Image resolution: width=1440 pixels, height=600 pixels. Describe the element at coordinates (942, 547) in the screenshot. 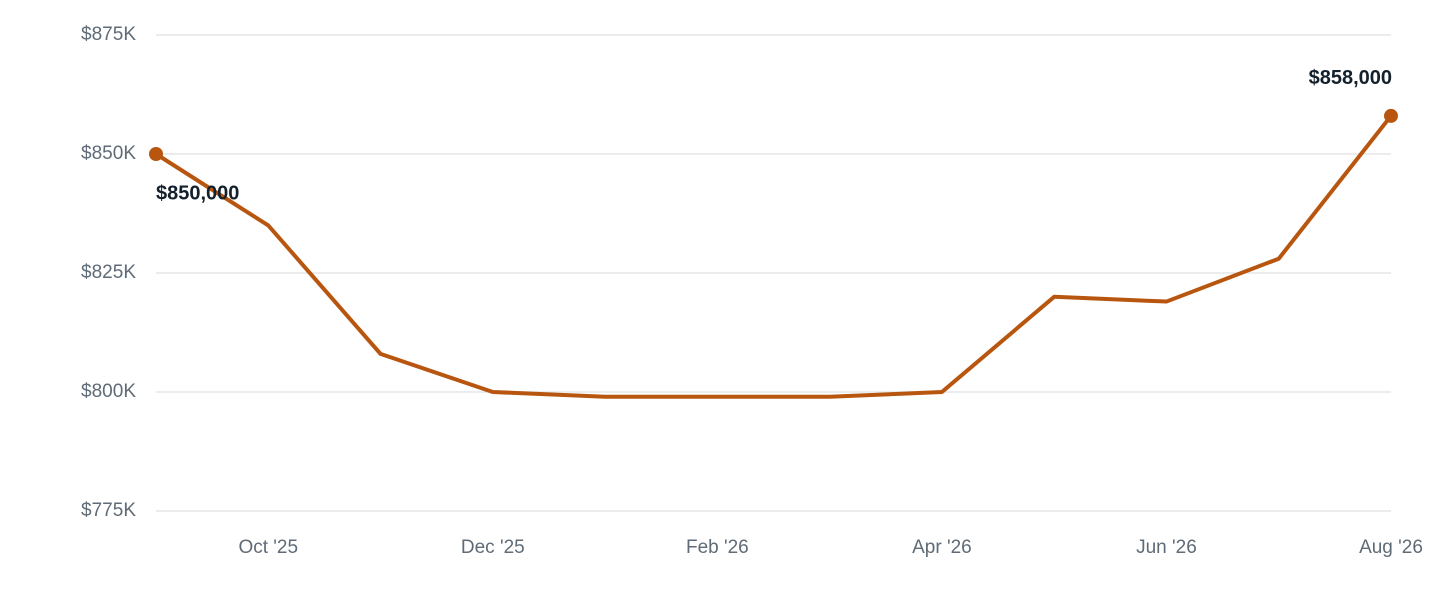

I see `x-tick-label: Apr '26` at that location.